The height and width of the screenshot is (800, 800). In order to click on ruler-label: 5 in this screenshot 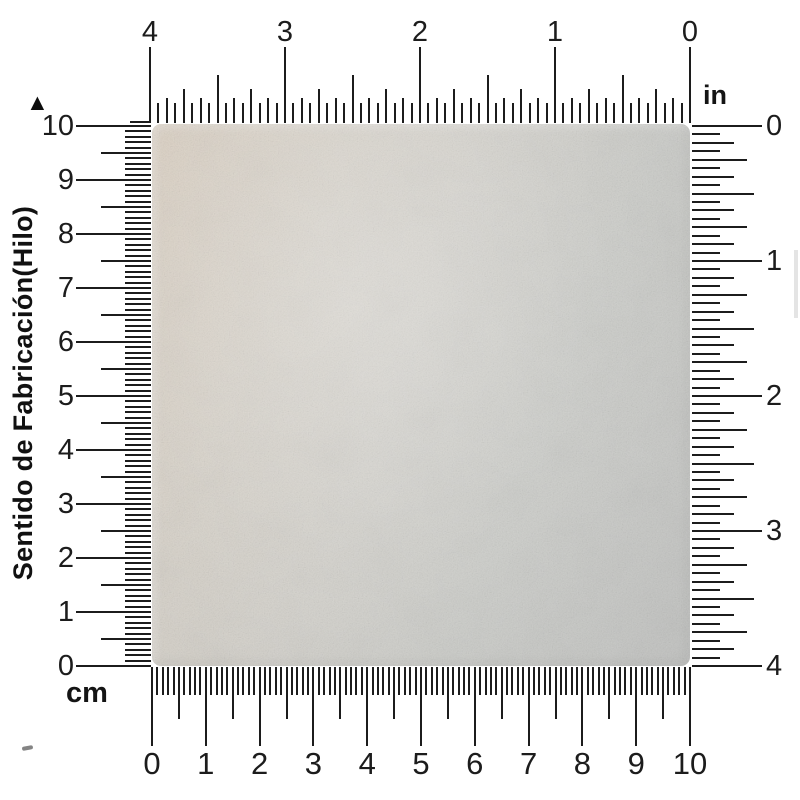, I will do `click(65, 396)`.